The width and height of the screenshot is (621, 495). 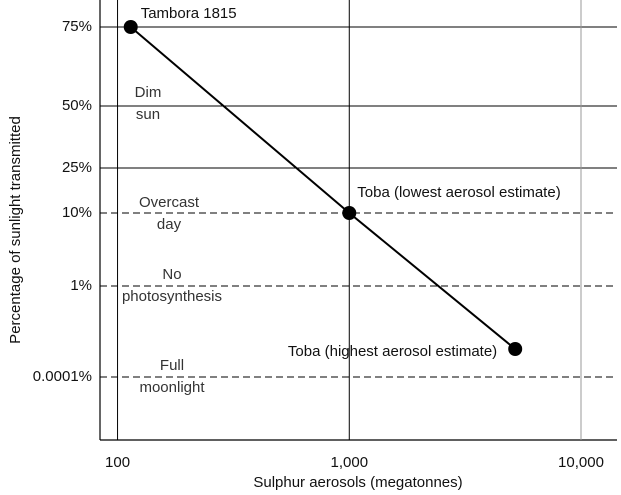 What do you see at coordinates (169, 202) in the screenshot?
I see `zone-label: Overcast` at bounding box center [169, 202].